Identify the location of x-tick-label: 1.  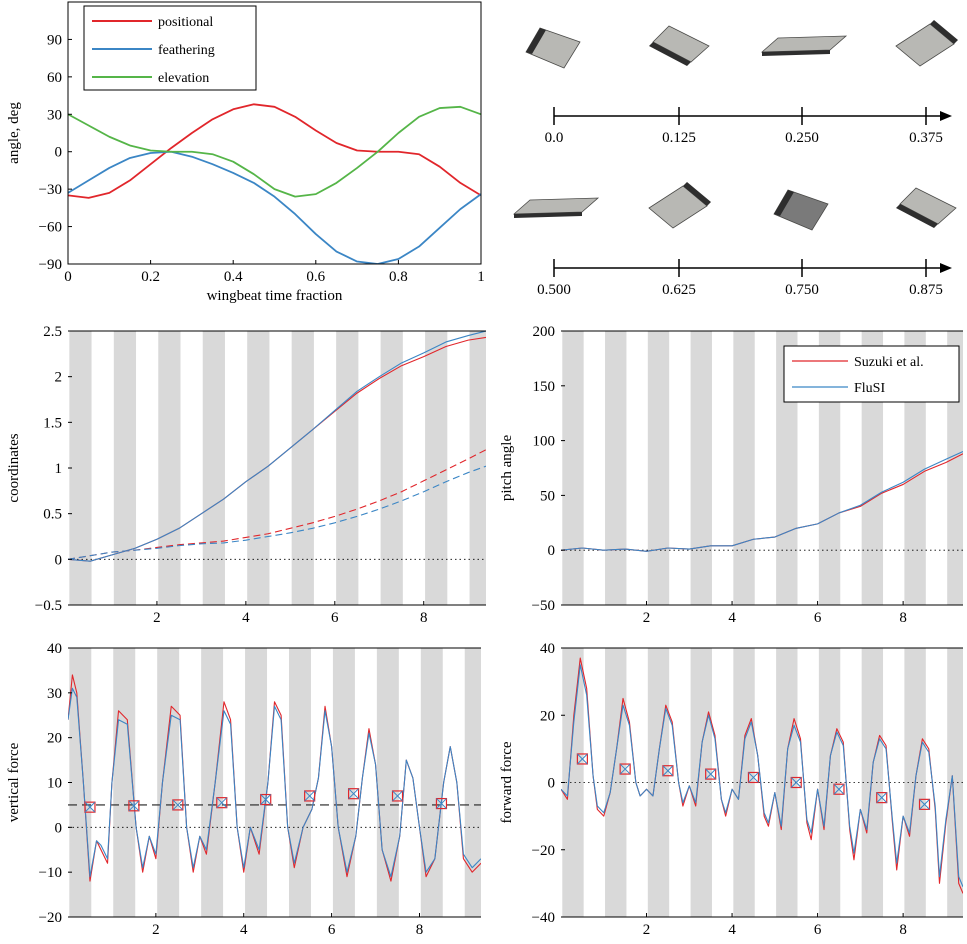
(481, 277).